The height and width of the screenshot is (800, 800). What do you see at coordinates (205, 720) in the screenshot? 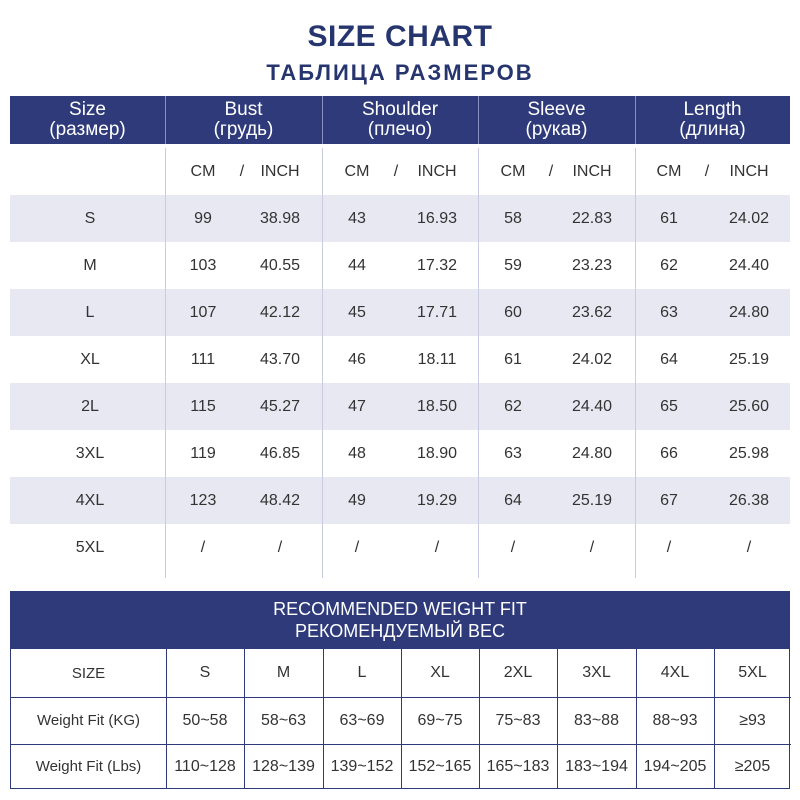
I see `weight-cell: 50~58` at bounding box center [205, 720].